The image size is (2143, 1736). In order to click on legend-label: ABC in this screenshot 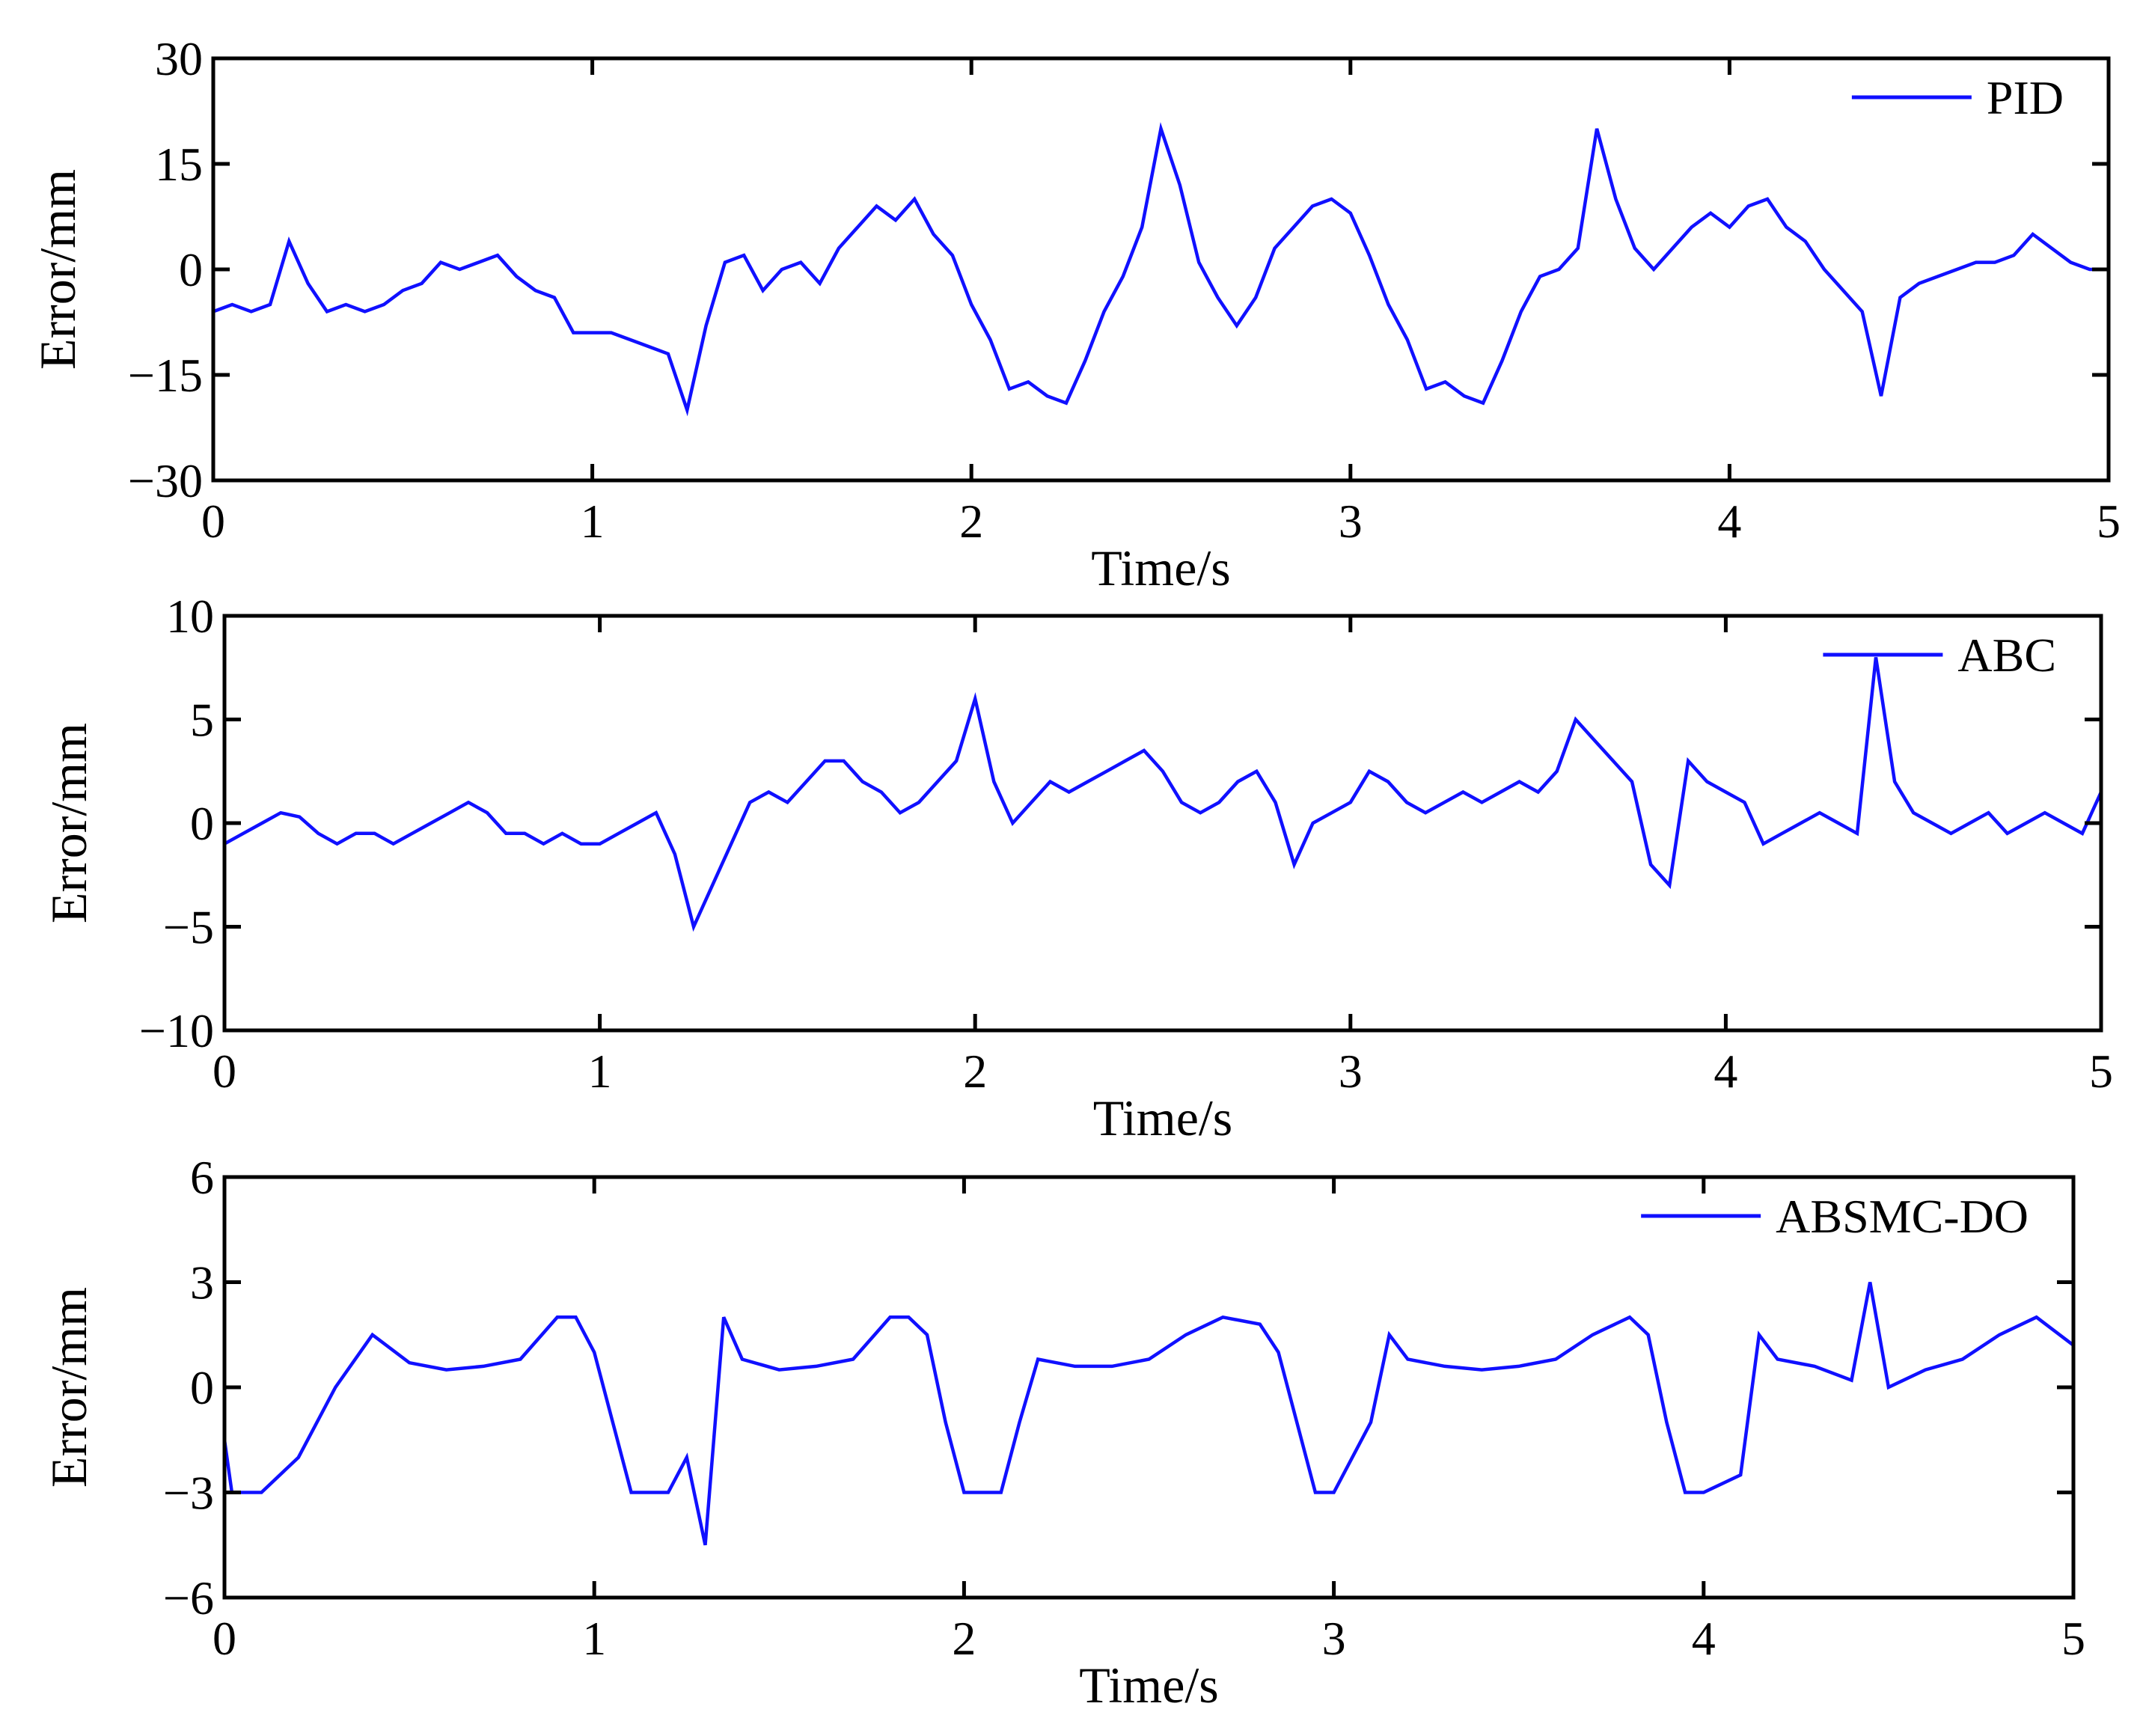, I will do `click(2006, 655)`.